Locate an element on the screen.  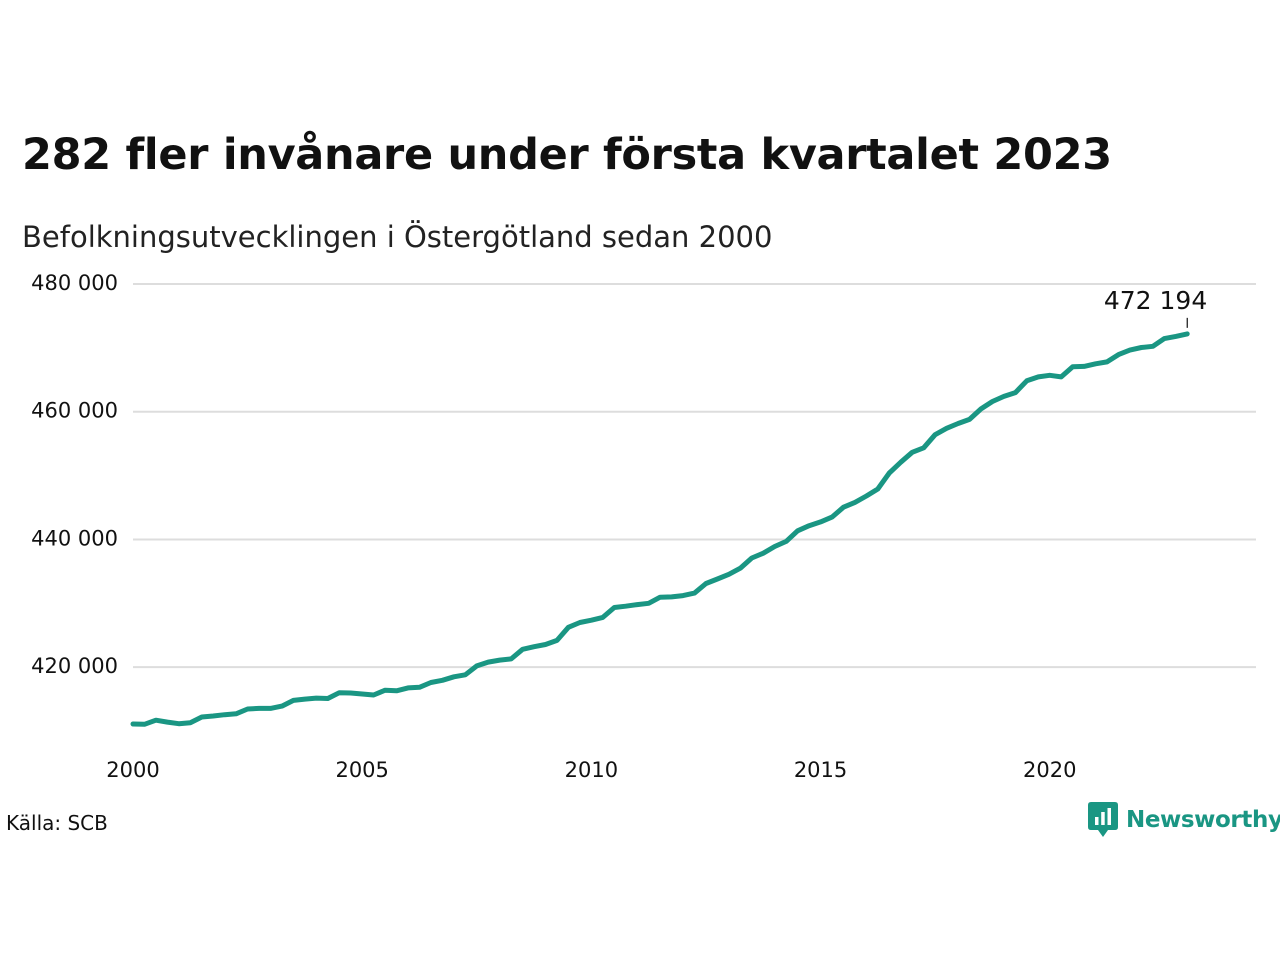
x-tick-label: 2015 is located at coordinates (820, 770).